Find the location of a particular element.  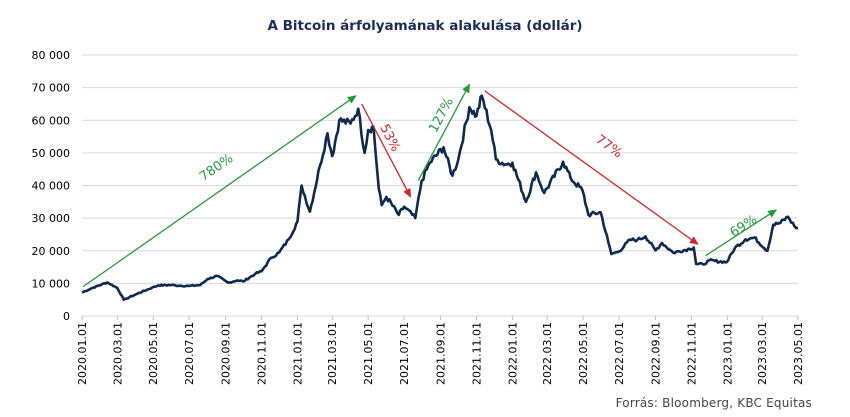

x-tick-label: 2021.07.01 is located at coordinates (404, 353).